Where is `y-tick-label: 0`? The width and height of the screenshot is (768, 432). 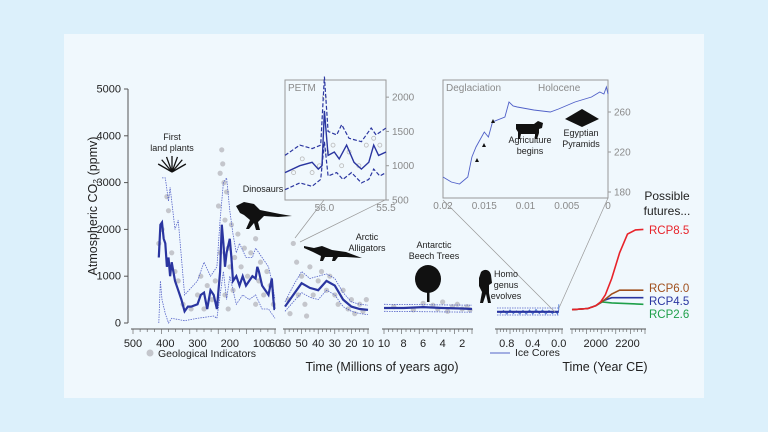
y-tick-label: 0 is located at coordinates (118, 324).